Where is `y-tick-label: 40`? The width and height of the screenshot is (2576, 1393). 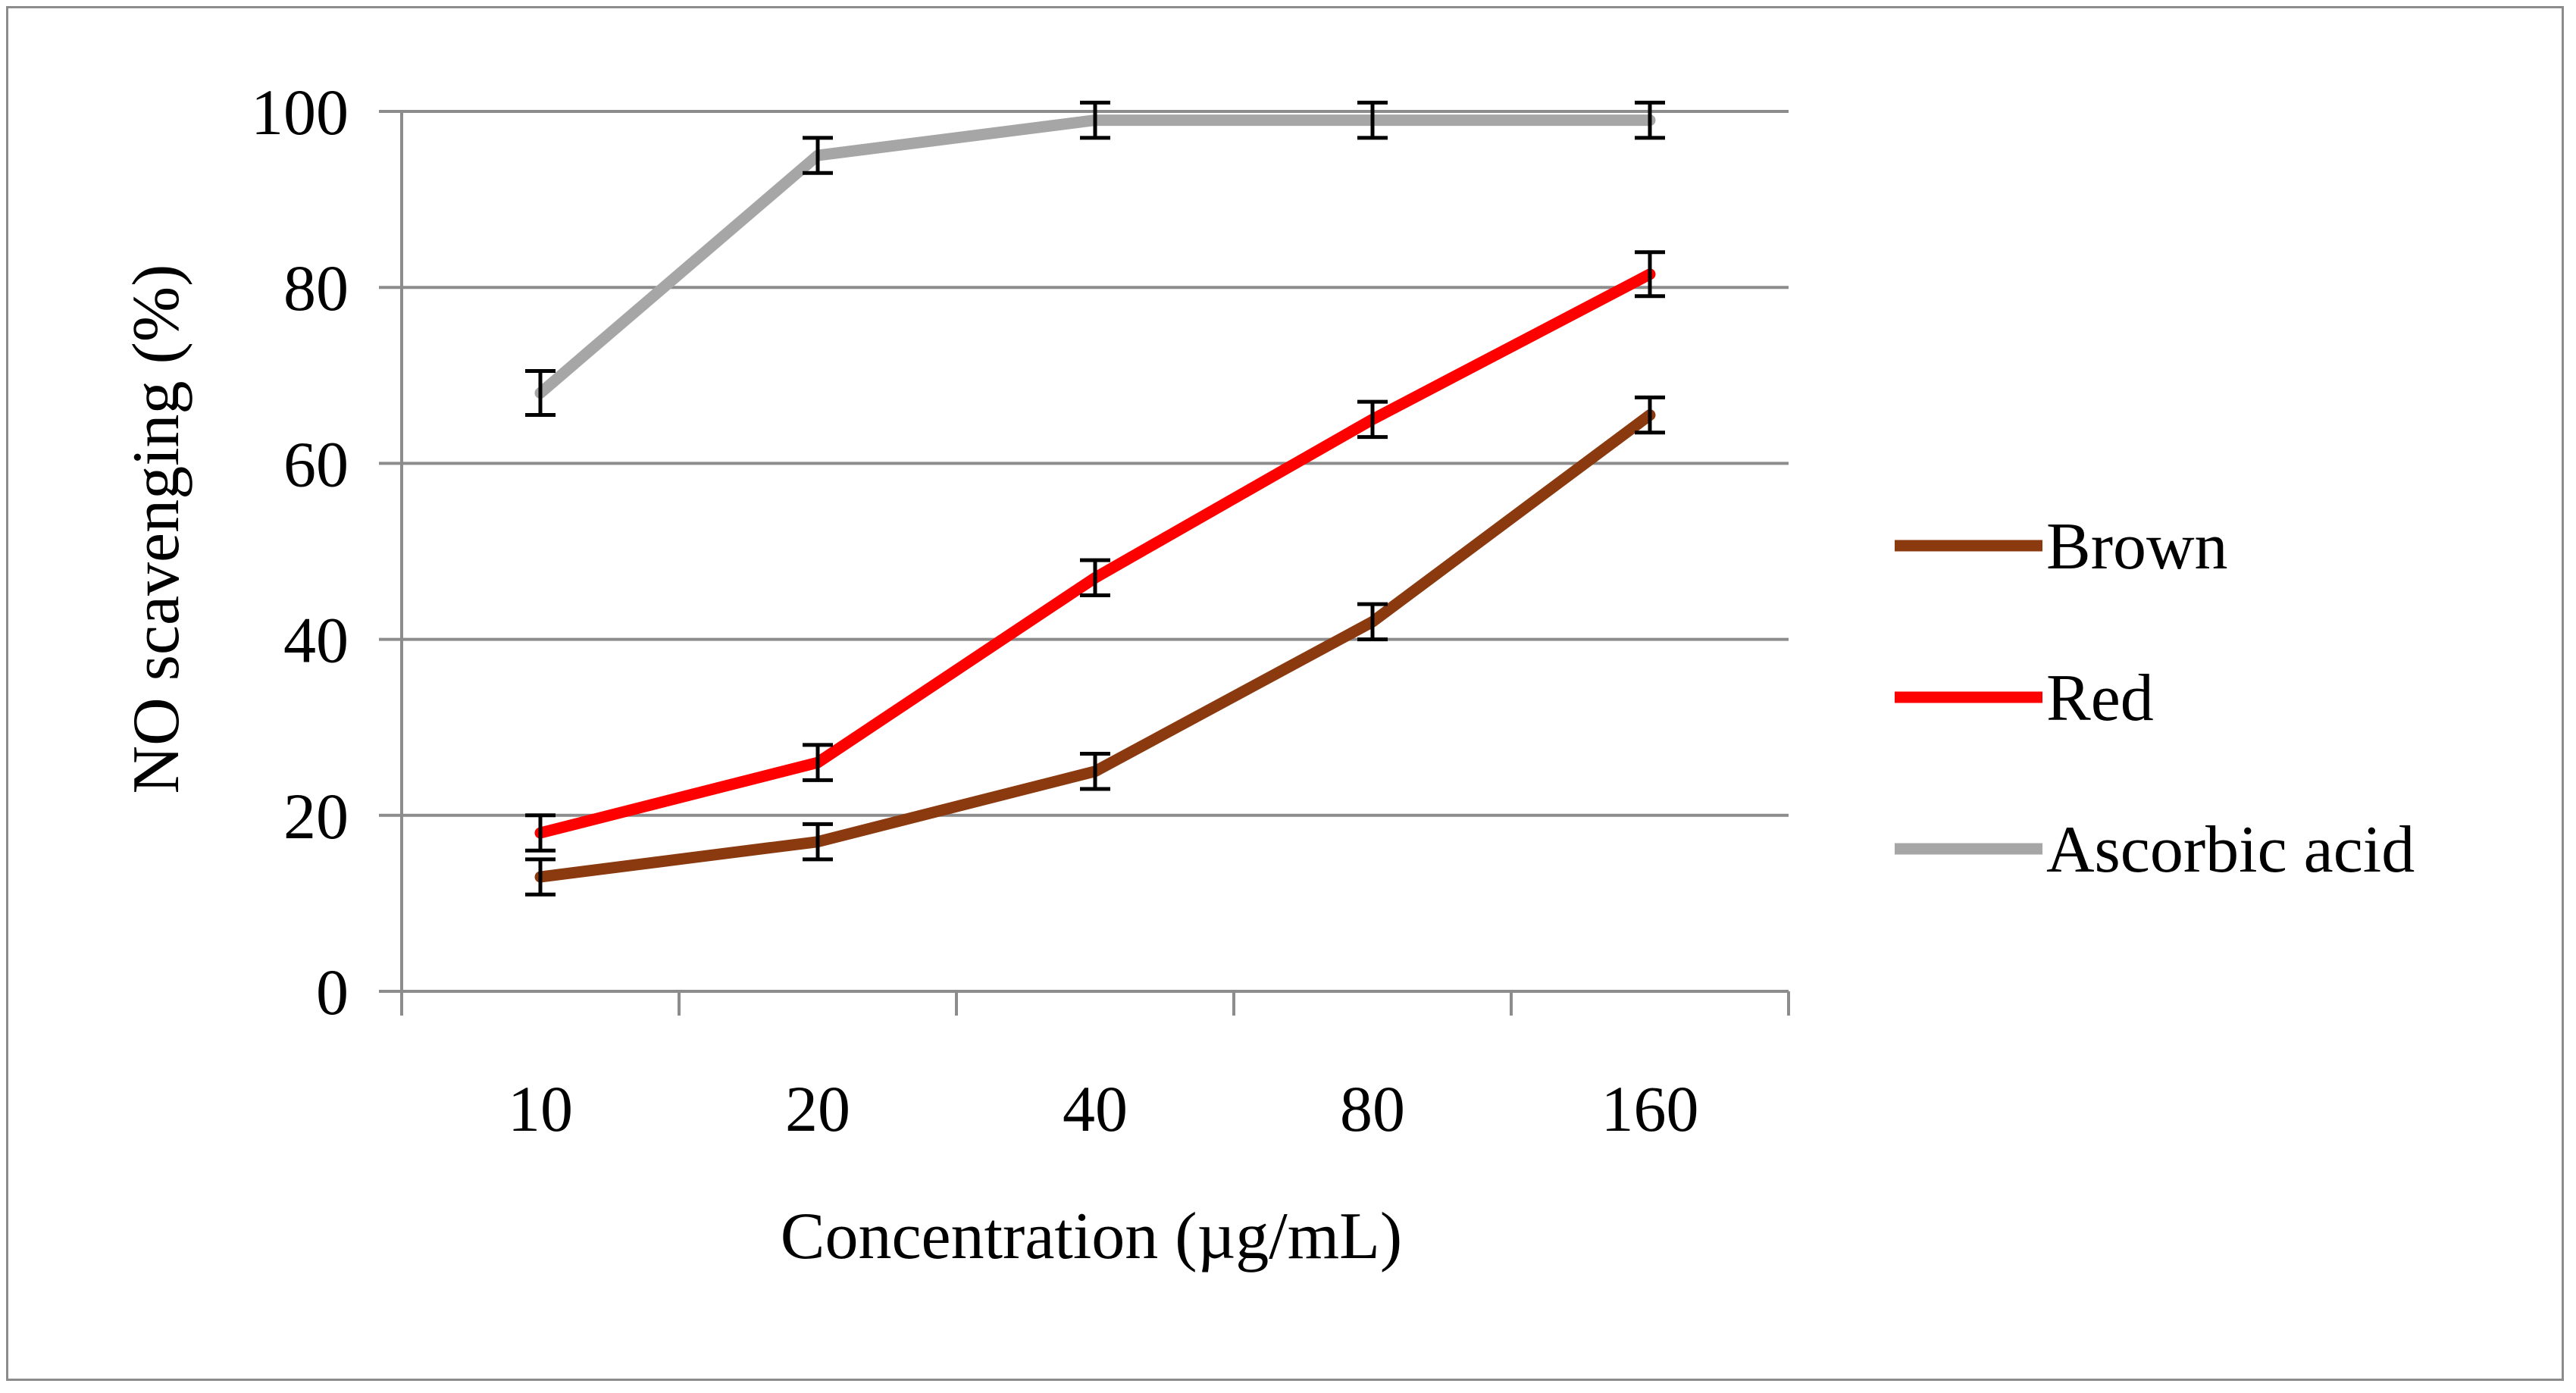 y-tick-label: 40 is located at coordinates (316, 640).